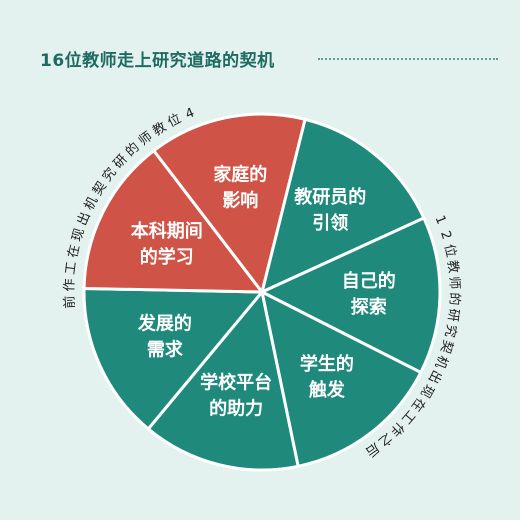 This screenshot has height=520, width=520. I want to click on svg-text: 工, so click(71, 268).